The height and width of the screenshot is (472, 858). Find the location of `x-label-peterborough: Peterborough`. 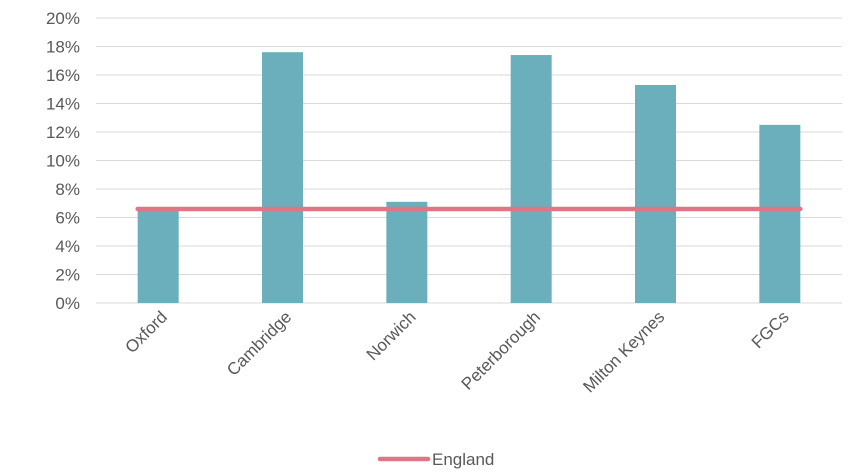

x-label-peterborough: Peterborough is located at coordinates (501, 350).